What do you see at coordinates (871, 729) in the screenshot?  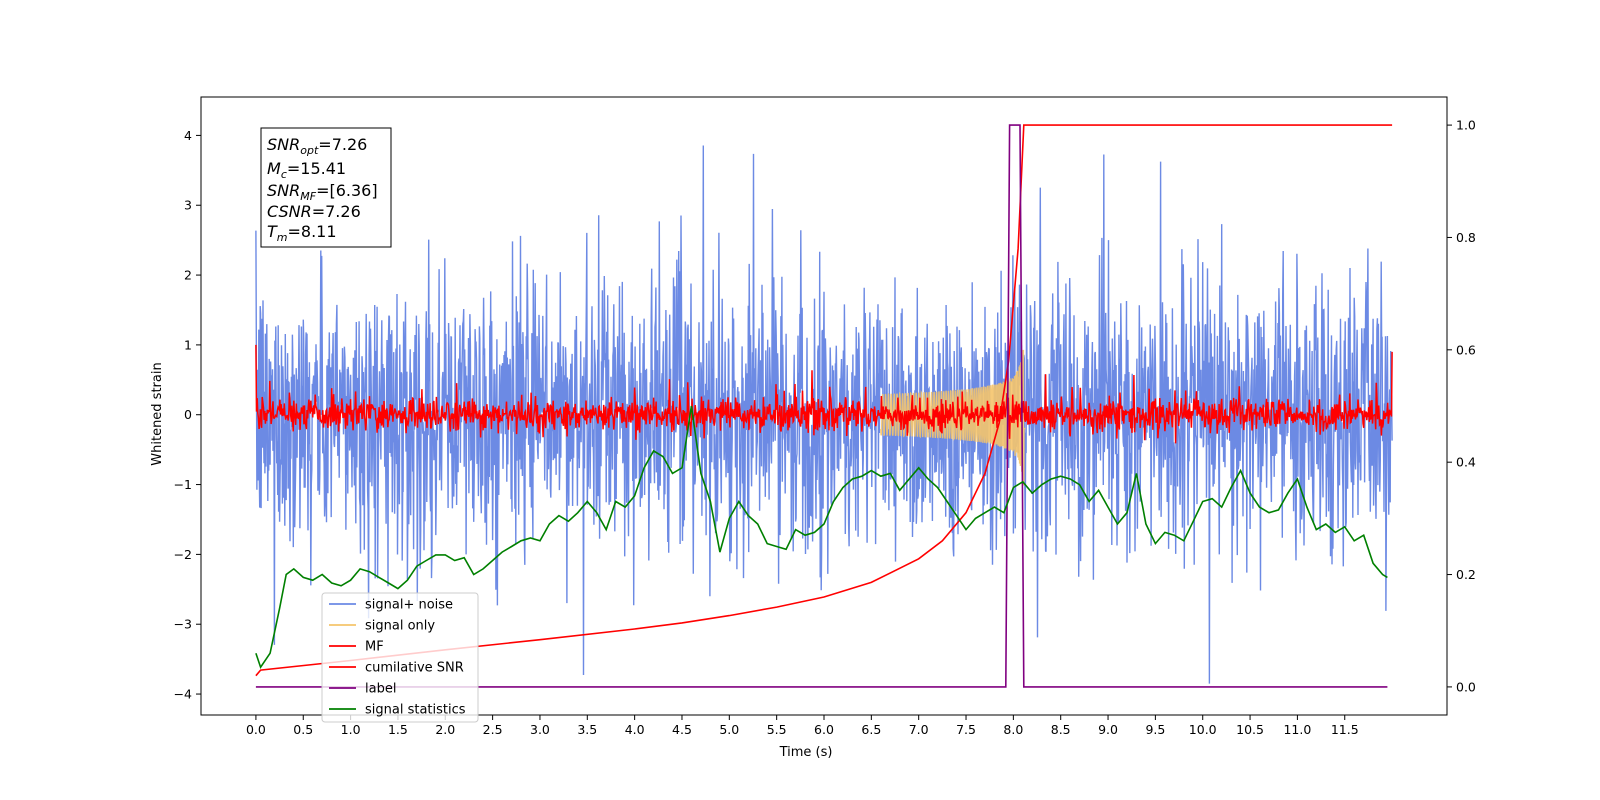 I see `x-tick-label: 6.5` at bounding box center [871, 729].